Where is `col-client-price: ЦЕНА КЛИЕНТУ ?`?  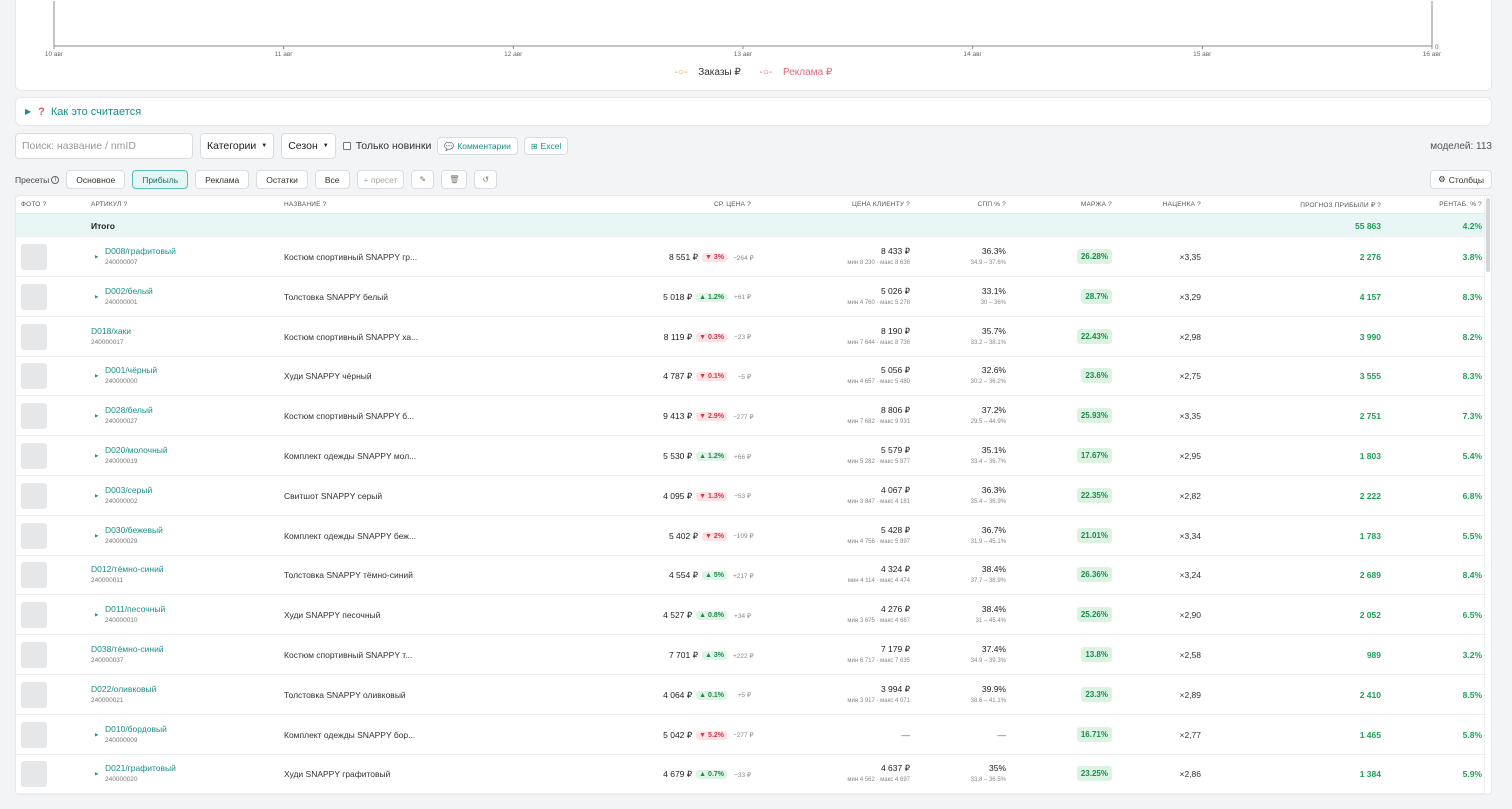
col-client-price: ЦЕНА КЛИЕНТУ ? is located at coordinates (880, 204).